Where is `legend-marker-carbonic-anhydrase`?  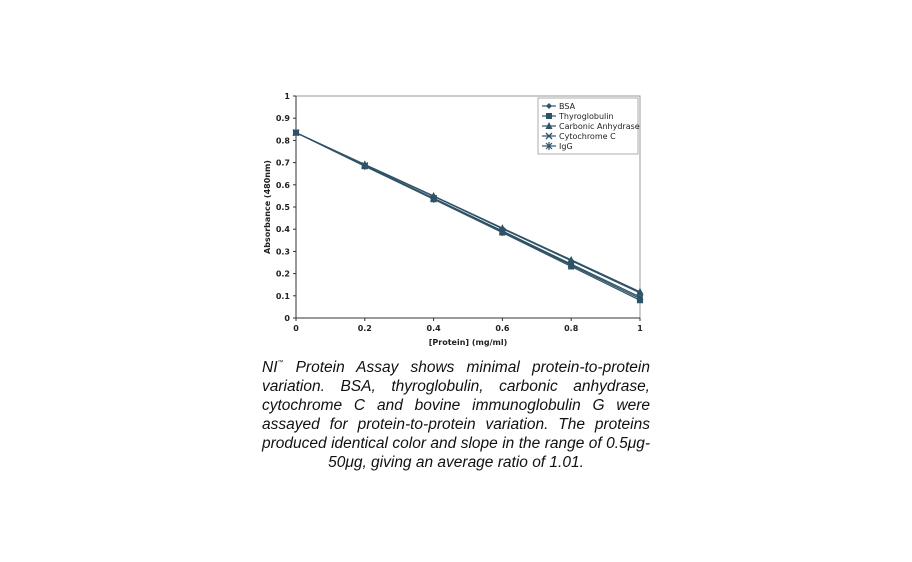 legend-marker-carbonic-anhydrase is located at coordinates (549, 125).